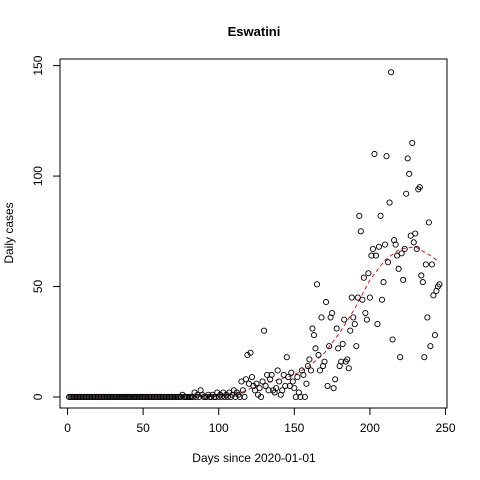 This screenshot has height=480, width=480. Describe the element at coordinates (143, 428) in the screenshot. I see `x-tick-label: 50` at that location.